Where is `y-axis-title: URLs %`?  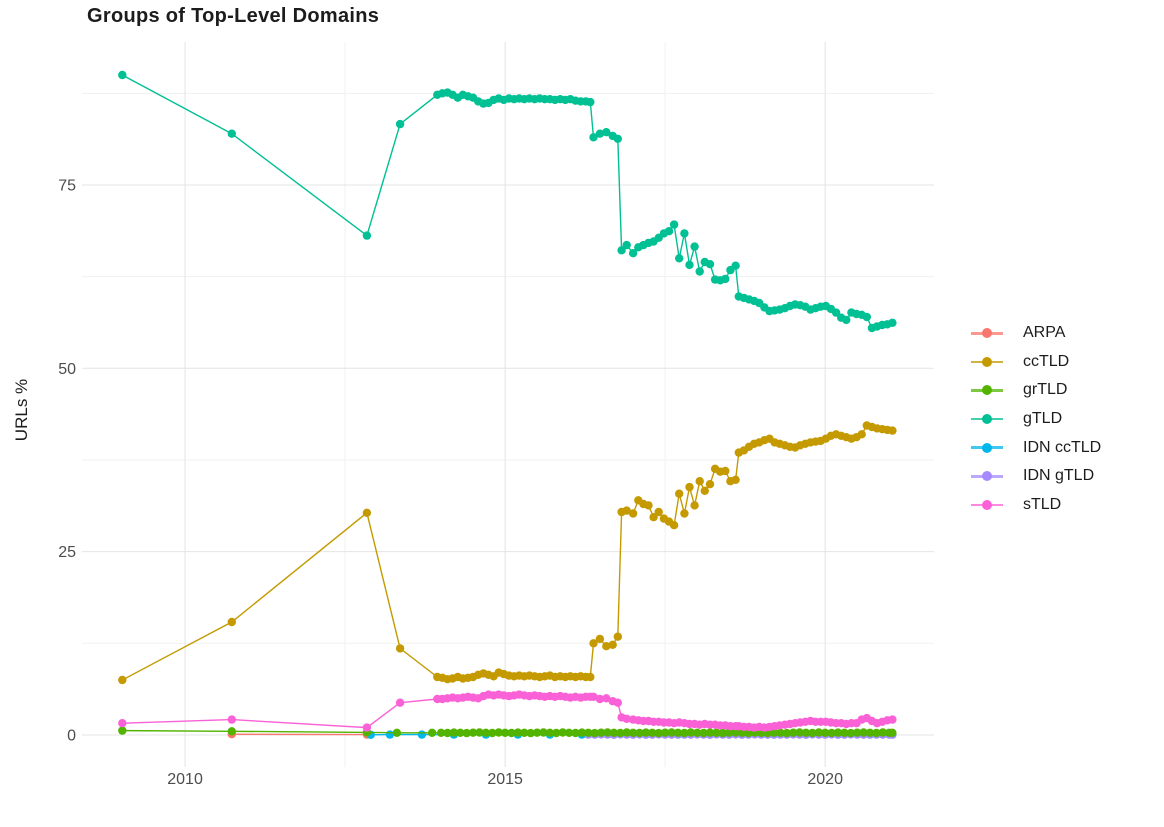 y-axis-title: URLs % is located at coordinates (21, 410).